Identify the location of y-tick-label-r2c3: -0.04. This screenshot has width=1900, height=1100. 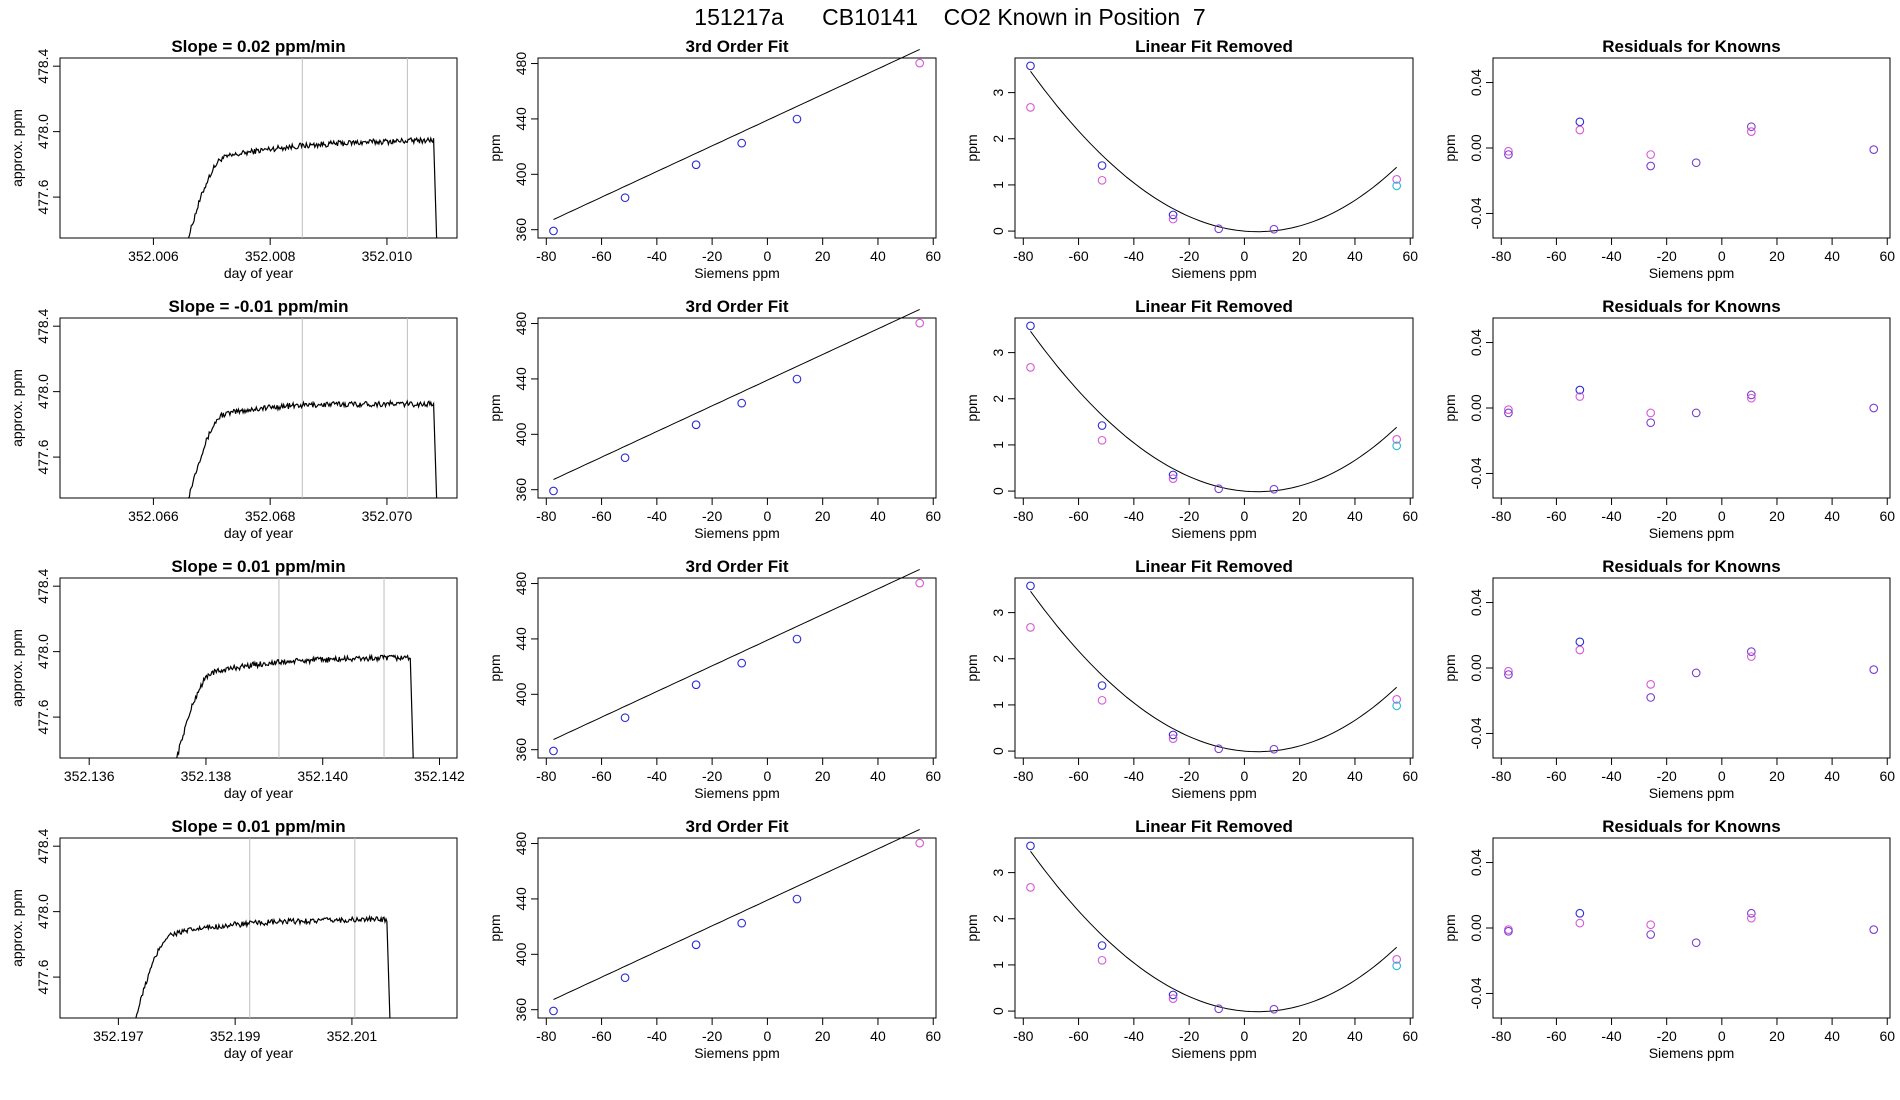
(1476, 733).